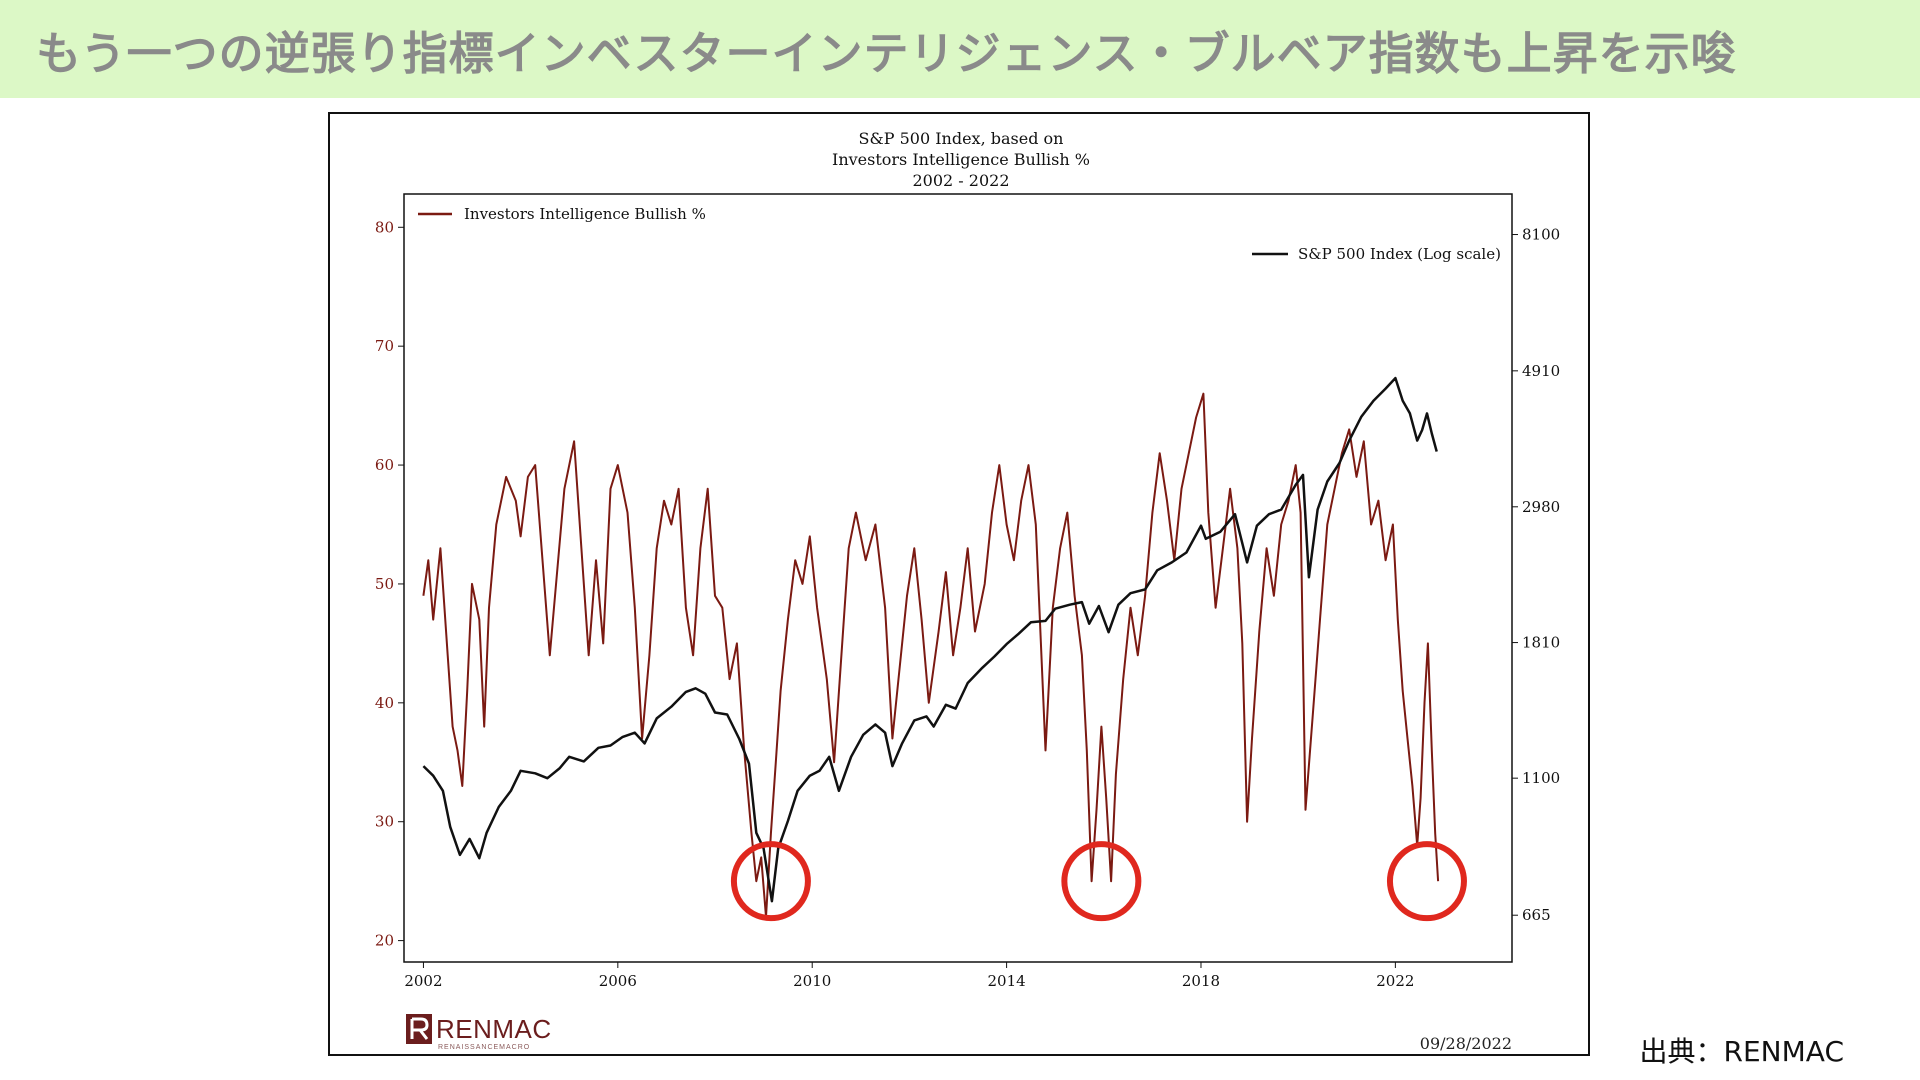 The height and width of the screenshot is (1080, 1920). I want to click on right-tick-label: 1100, so click(1541, 778).